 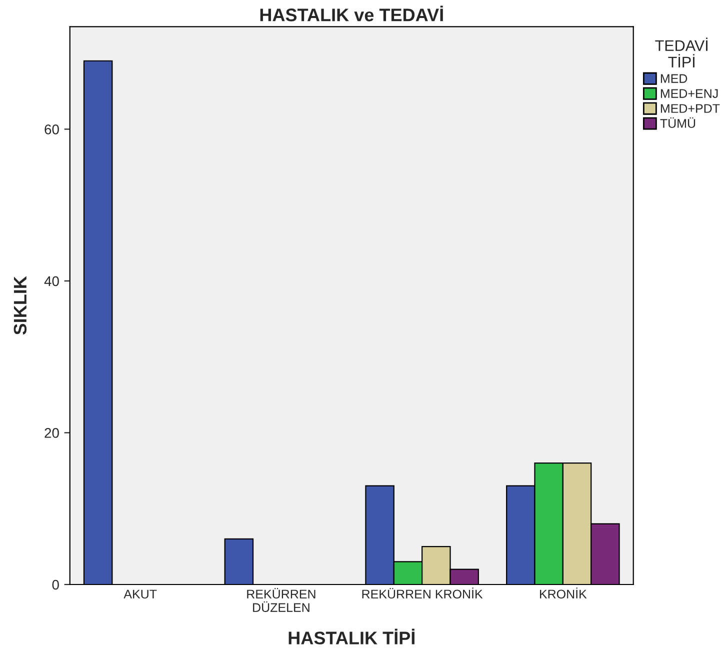 I want to click on y-axis-title: SIKLIK, so click(x=20, y=305).